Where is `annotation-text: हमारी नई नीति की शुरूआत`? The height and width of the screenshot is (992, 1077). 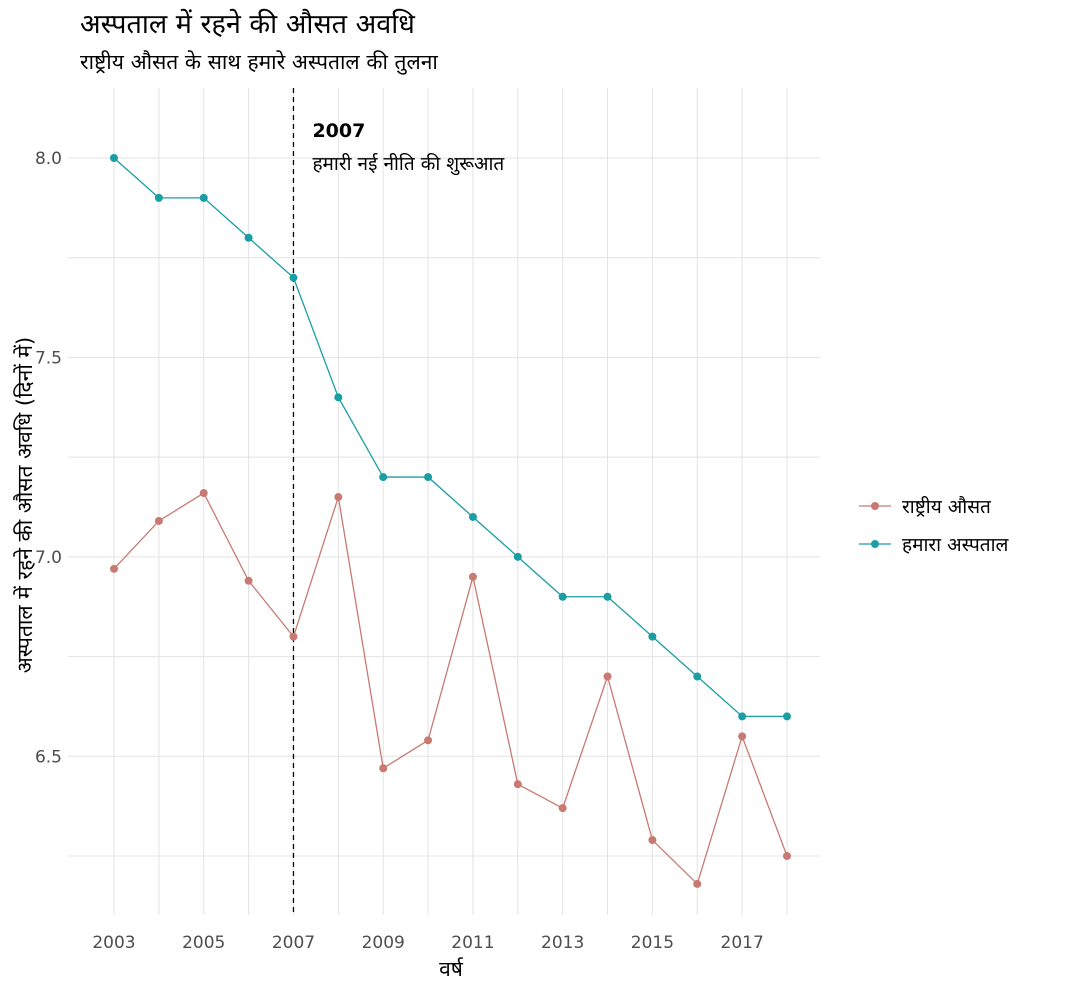 annotation-text: हमारी नई नीति की शुरूआत is located at coordinates (408, 164).